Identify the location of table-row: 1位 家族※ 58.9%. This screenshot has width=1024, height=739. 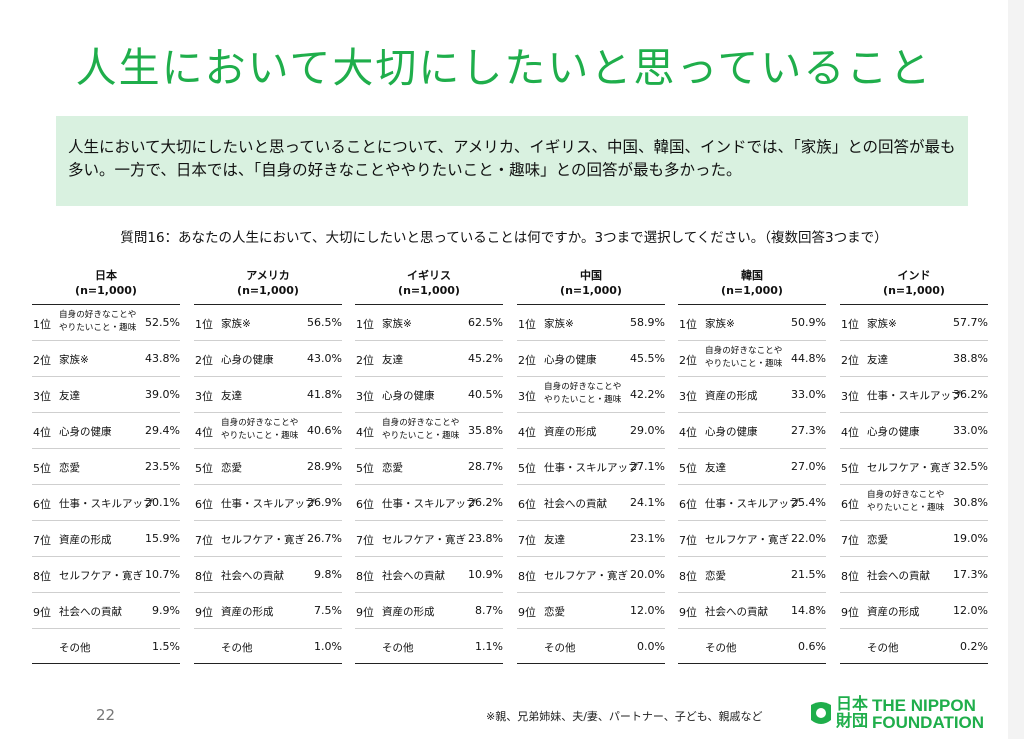
(591, 323).